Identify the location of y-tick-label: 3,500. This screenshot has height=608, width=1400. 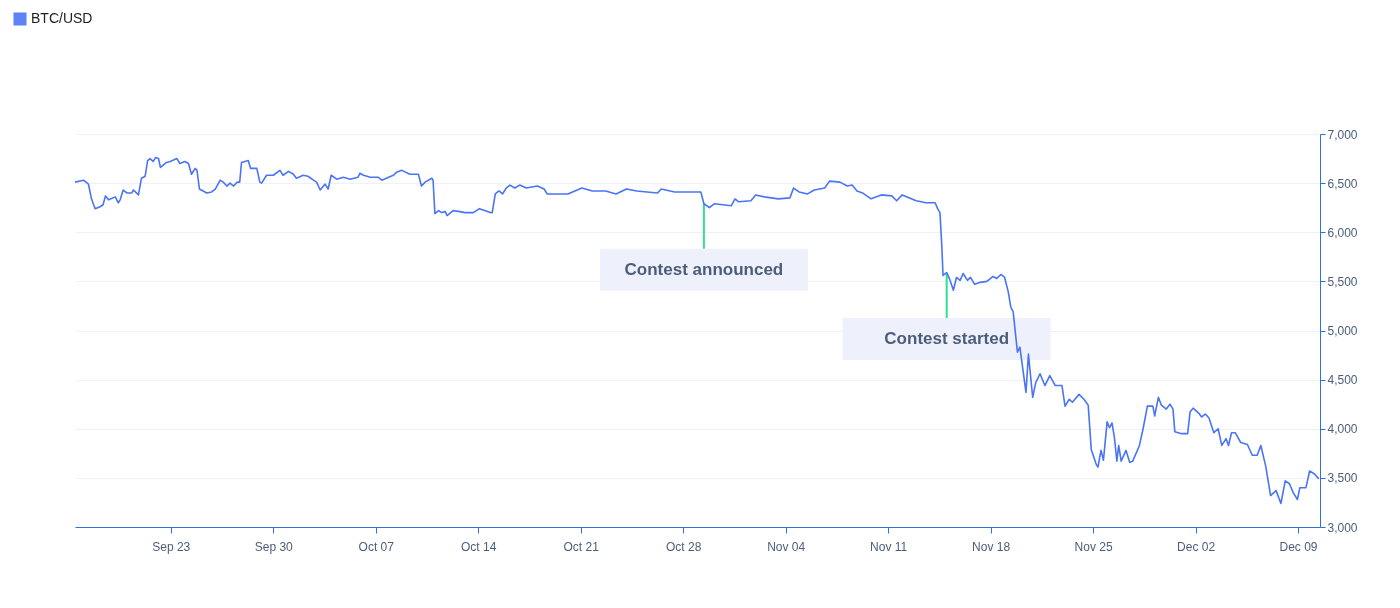
(1342, 478).